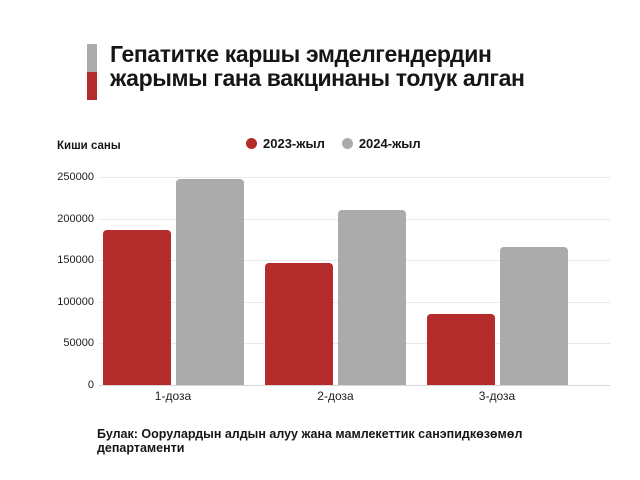 The width and height of the screenshot is (640, 480). I want to click on bar-2023-жыл-2-доза, so click(299, 324).